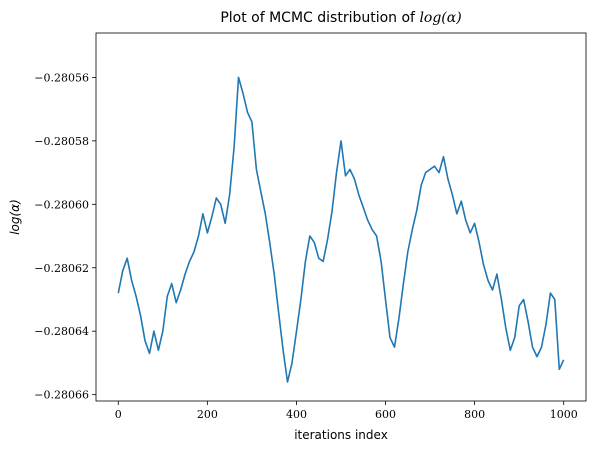 The image size is (601, 450). Describe the element at coordinates (296, 414) in the screenshot. I see `x-tick-label: 400` at that location.